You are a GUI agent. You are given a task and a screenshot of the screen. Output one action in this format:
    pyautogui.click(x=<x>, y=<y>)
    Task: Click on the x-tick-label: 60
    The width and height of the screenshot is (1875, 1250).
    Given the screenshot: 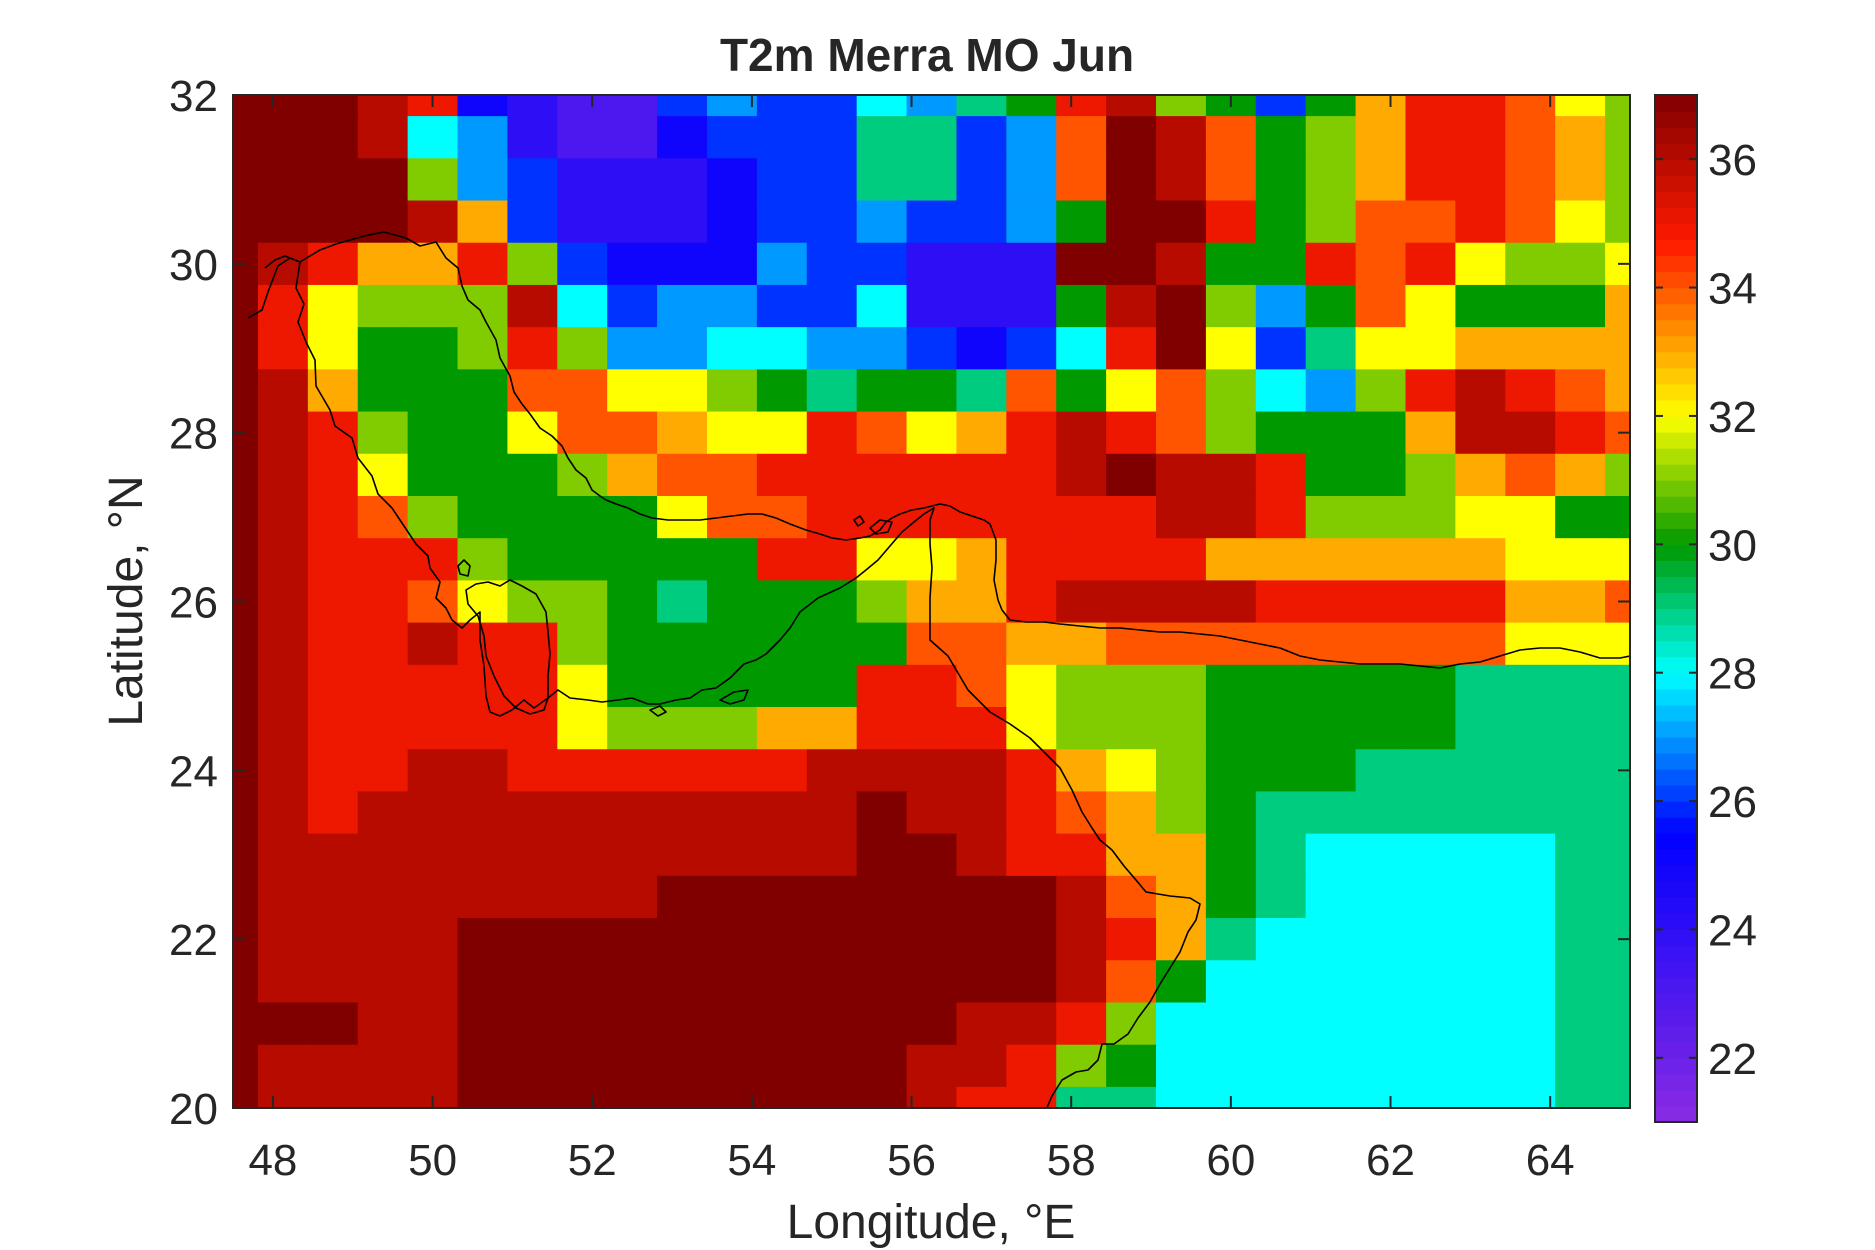 What is the action you would take?
    pyautogui.click(x=1230, y=1160)
    